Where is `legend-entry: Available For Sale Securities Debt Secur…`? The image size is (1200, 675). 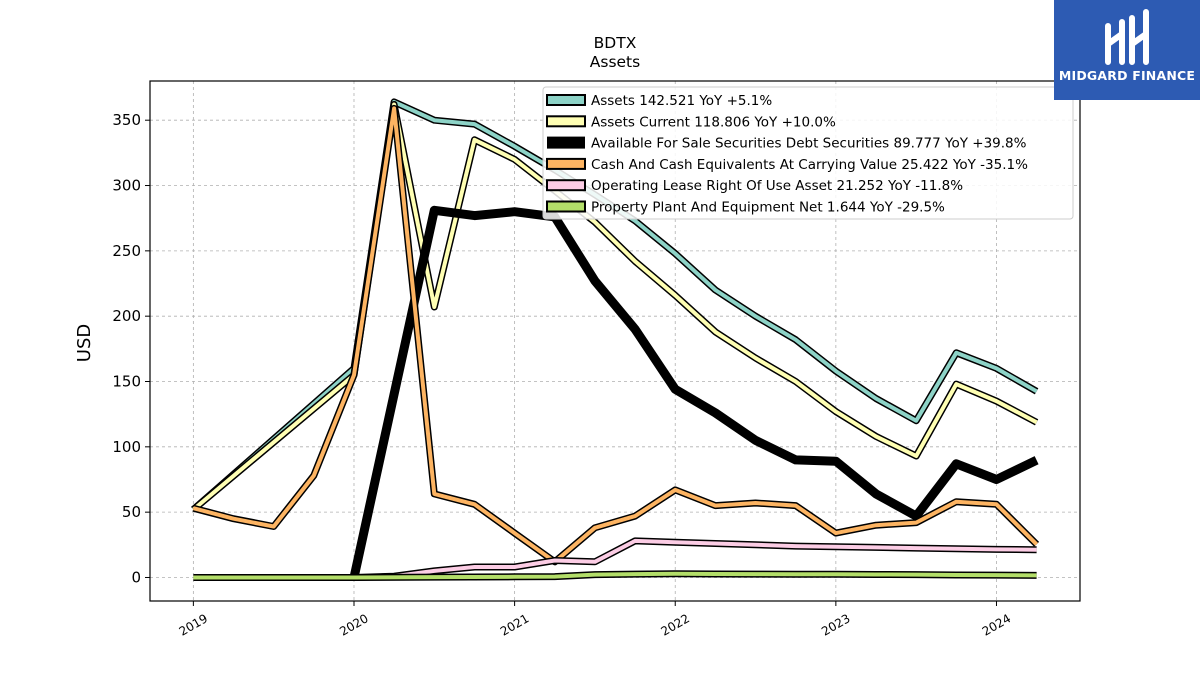
legend-entry: Available For Sale Securities Debt Secur… is located at coordinates (809, 144).